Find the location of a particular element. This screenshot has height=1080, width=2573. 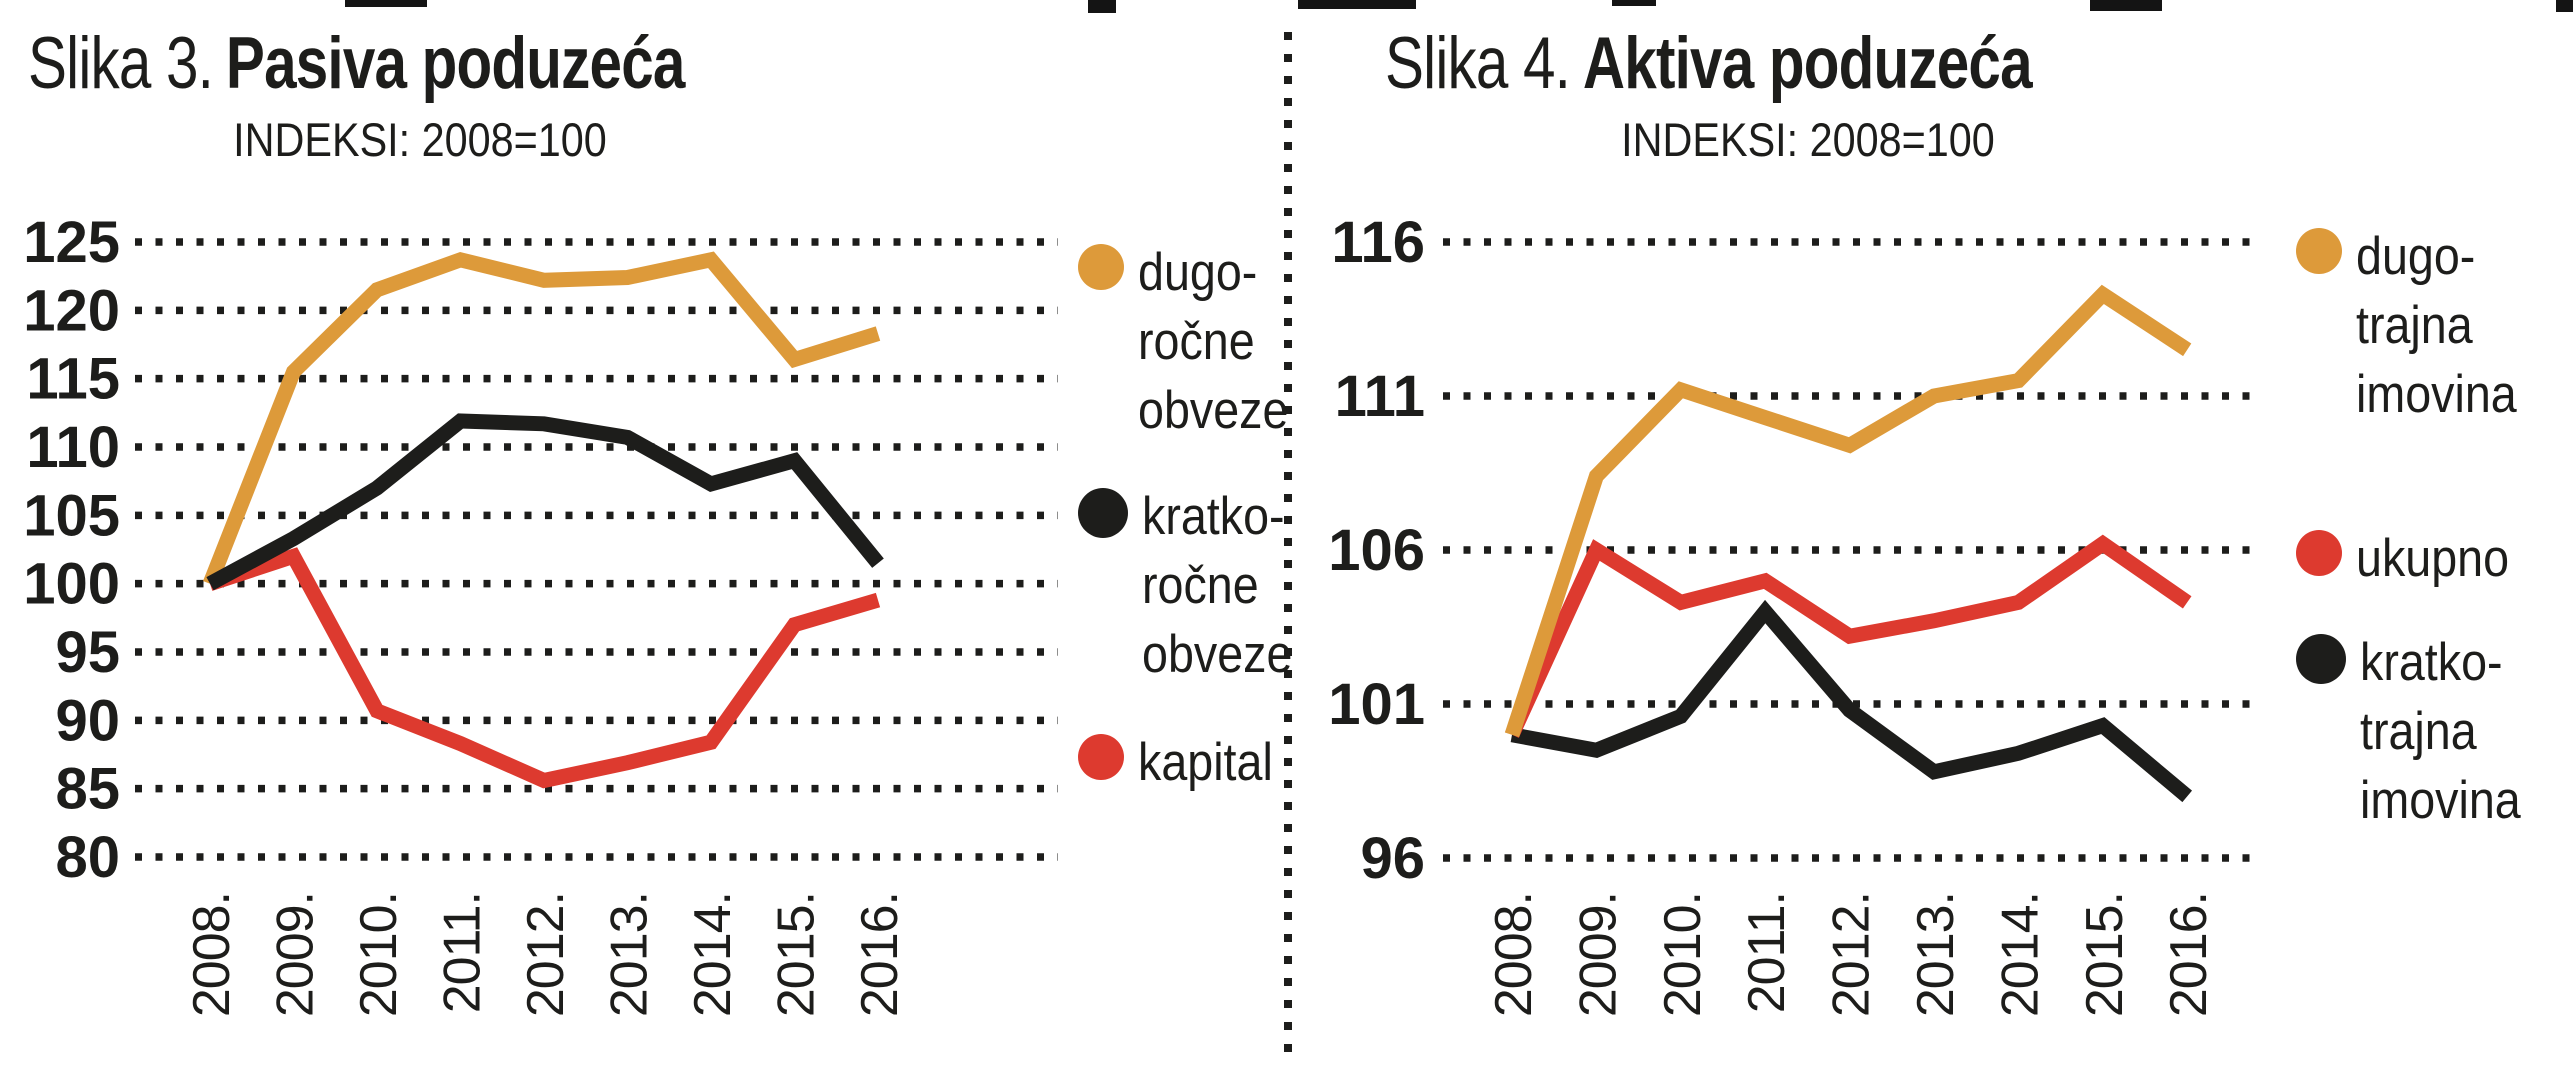

legend-label: dugo-trajna imovina is located at coordinates (2436, 325).